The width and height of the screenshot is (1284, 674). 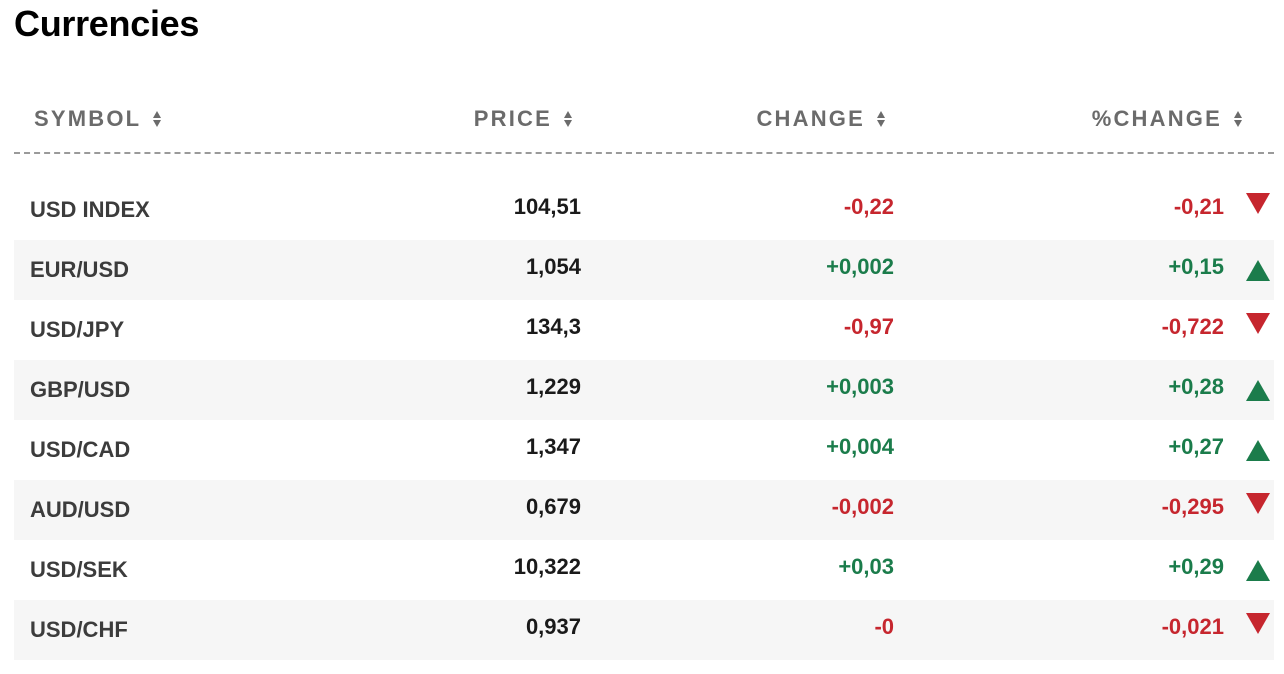 I want to click on page-title: Currencies, so click(x=107, y=23).